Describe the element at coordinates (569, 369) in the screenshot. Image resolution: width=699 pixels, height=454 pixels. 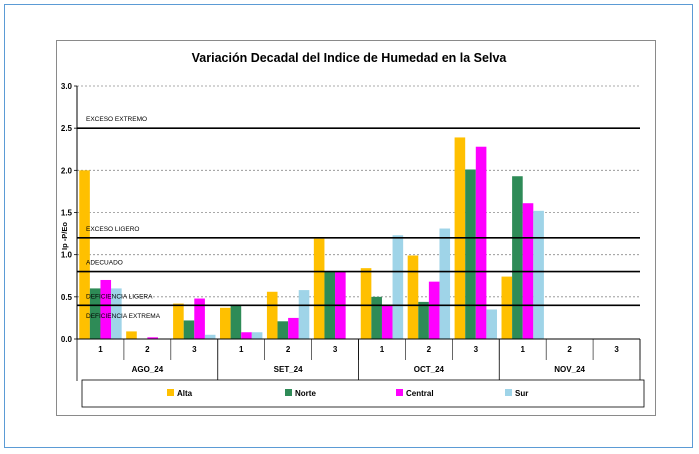
I see `x-group-label: NOV_24` at that location.